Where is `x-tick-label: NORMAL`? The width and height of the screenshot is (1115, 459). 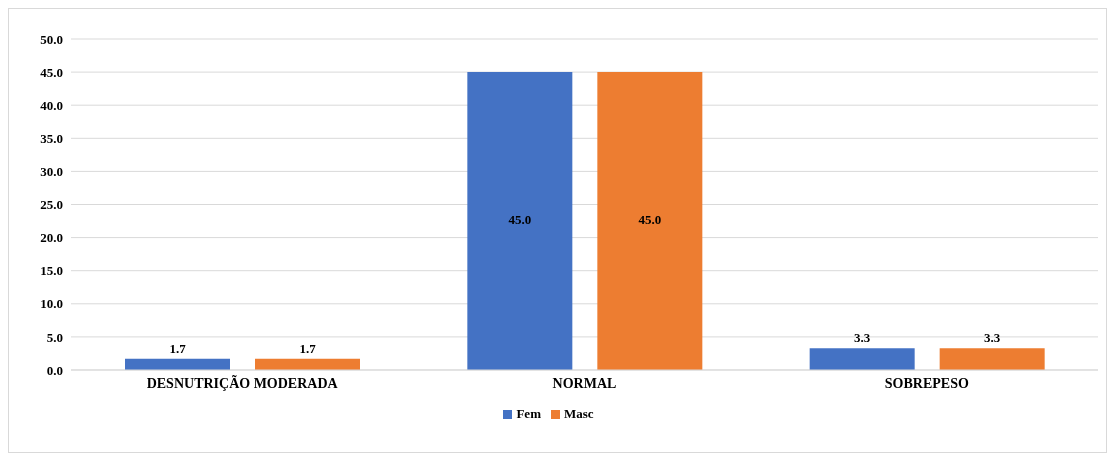 x-tick-label: NORMAL is located at coordinates (584, 383).